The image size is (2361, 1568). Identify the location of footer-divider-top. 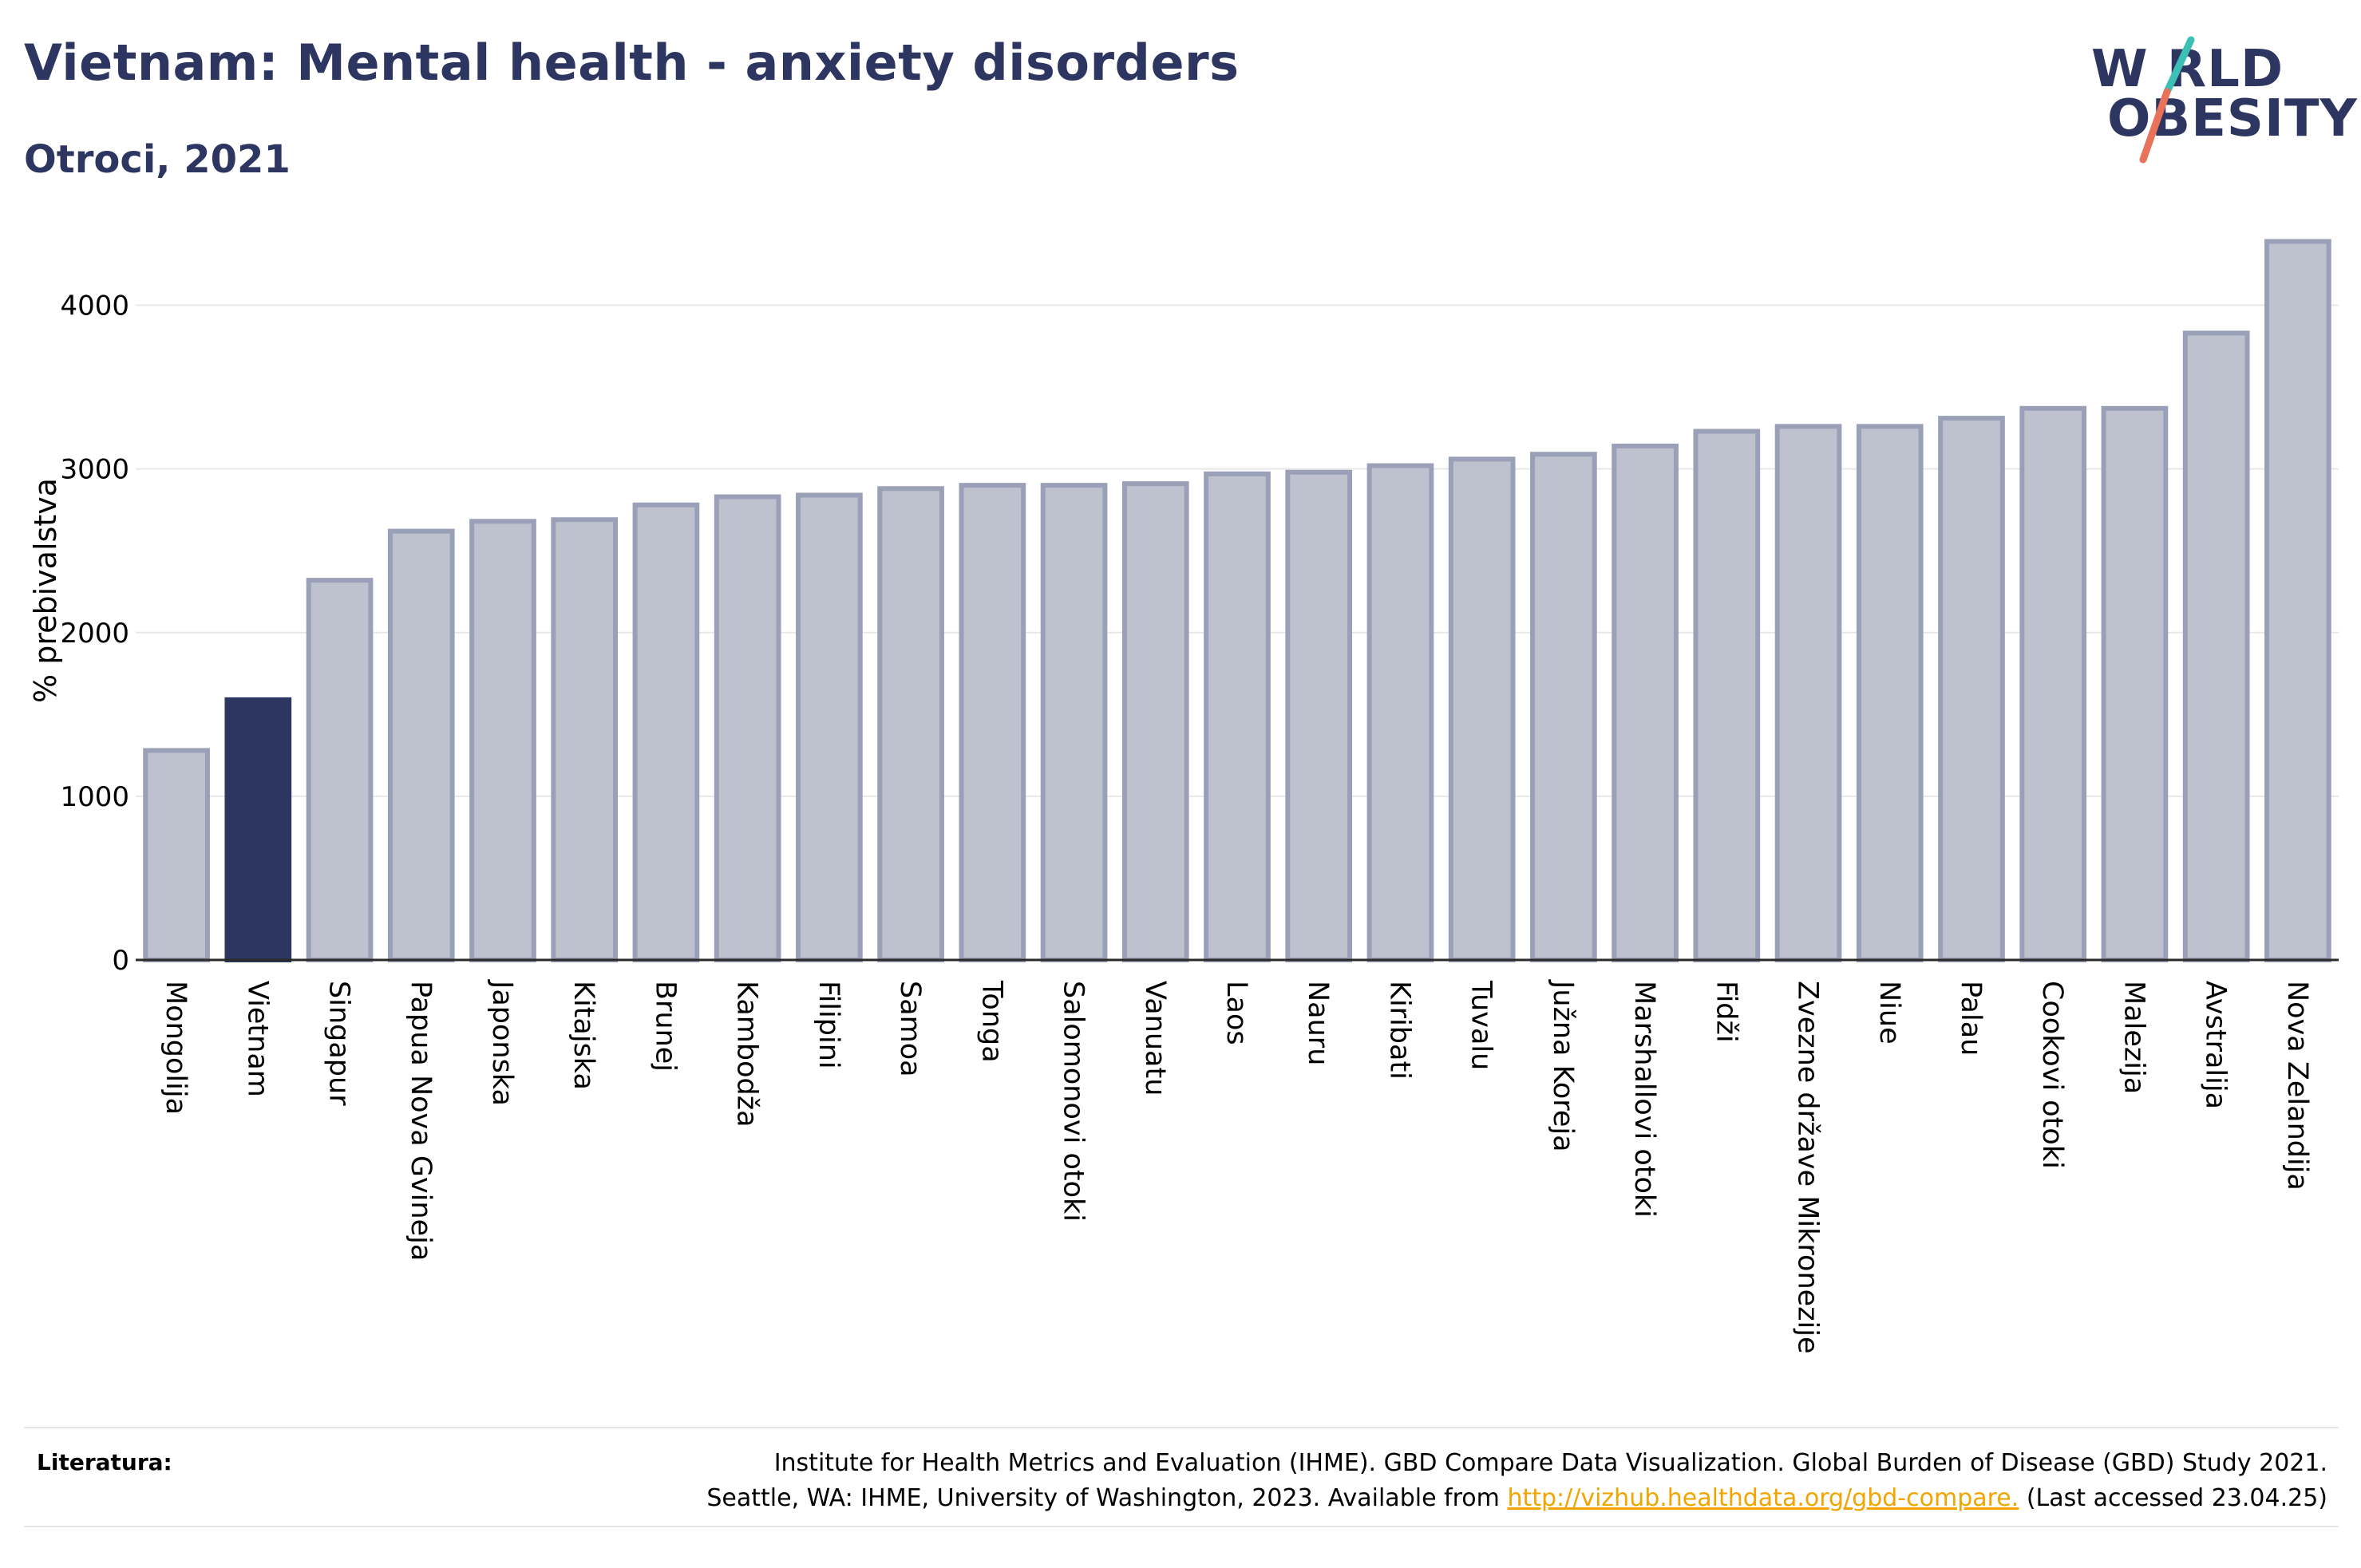
(1181, 1427).